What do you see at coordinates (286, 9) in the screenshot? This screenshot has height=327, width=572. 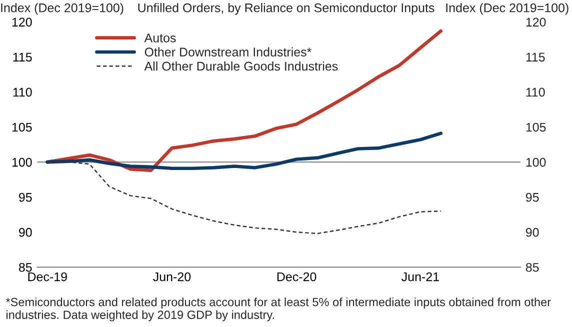 I see `chart-title: Unfilled Orders, by Reliance on Semiconductor Inputs` at bounding box center [286, 9].